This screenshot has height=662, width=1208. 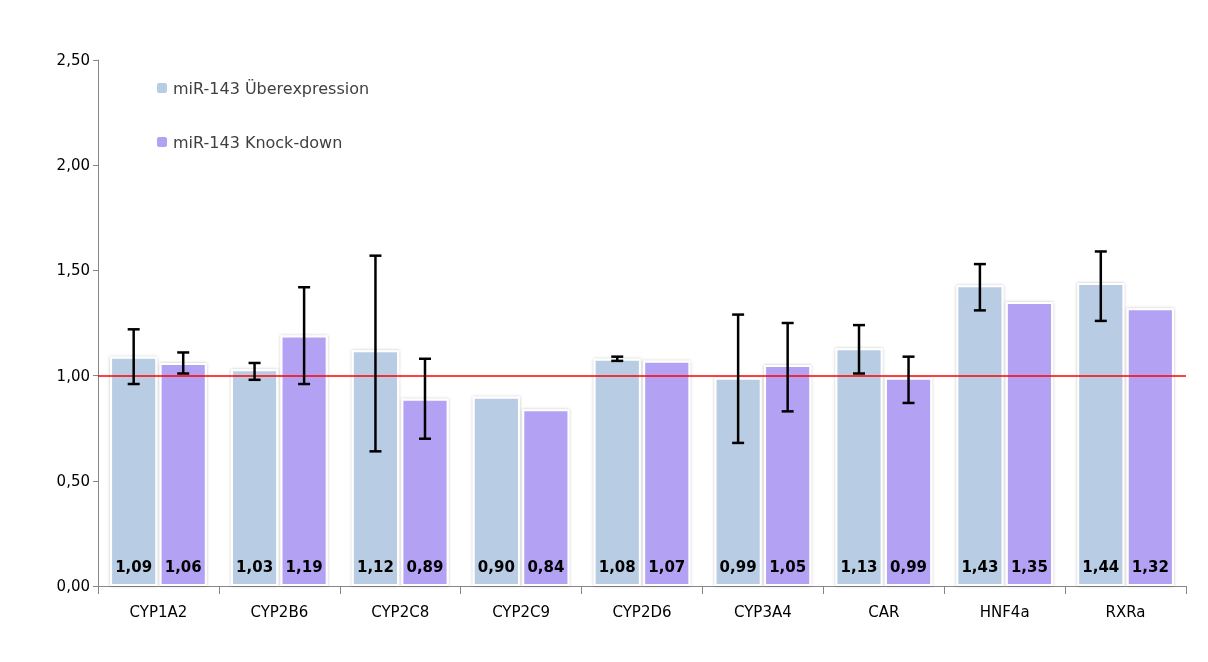 What do you see at coordinates (884, 611) in the screenshot?
I see `x-tick-label: CAR` at bounding box center [884, 611].